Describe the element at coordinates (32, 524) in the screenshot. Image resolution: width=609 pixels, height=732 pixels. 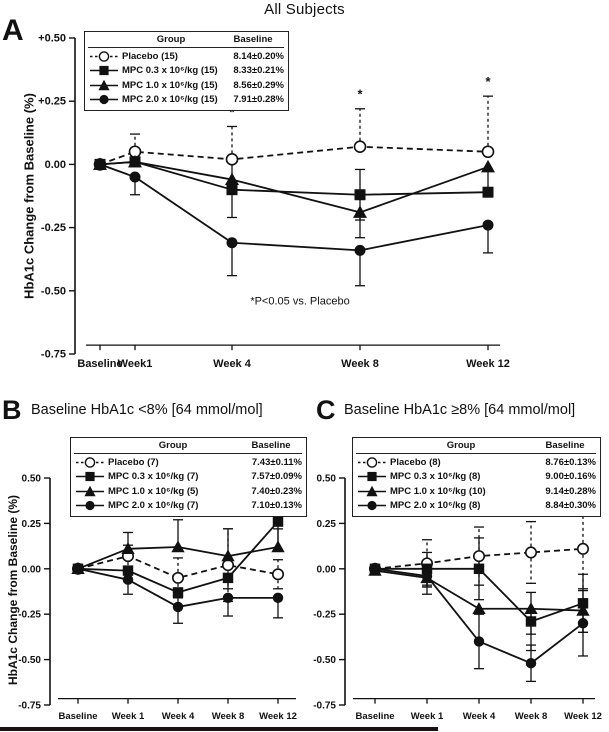
I see `y-tick-label: 0.25` at that location.